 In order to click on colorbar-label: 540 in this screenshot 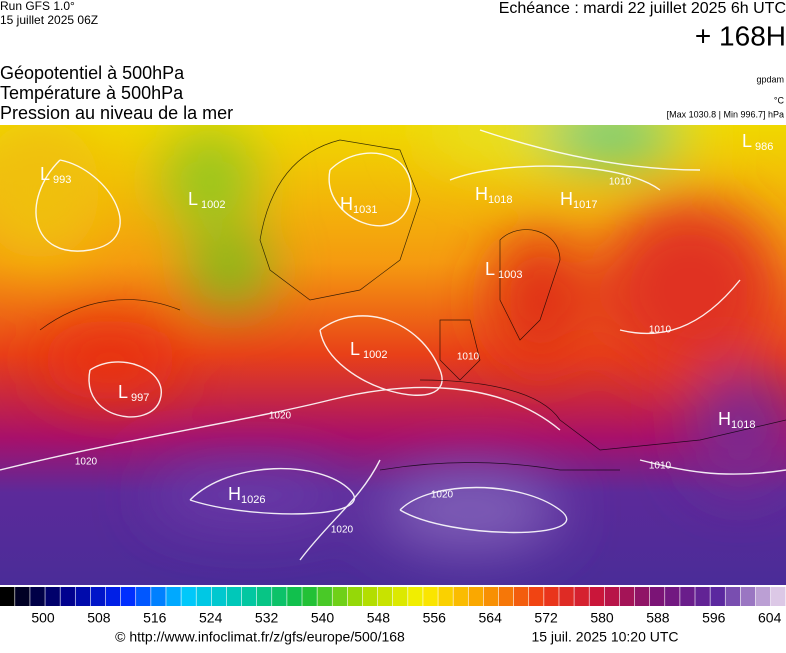, I will do `click(323, 618)`.